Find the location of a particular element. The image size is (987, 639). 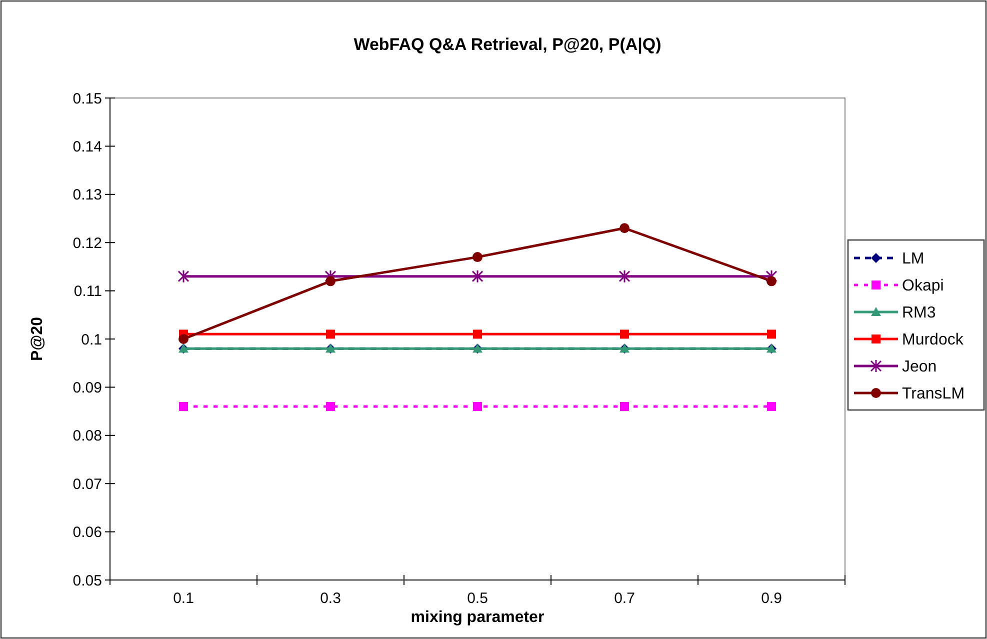

y-tick-label: 0.07 is located at coordinates (87, 484).